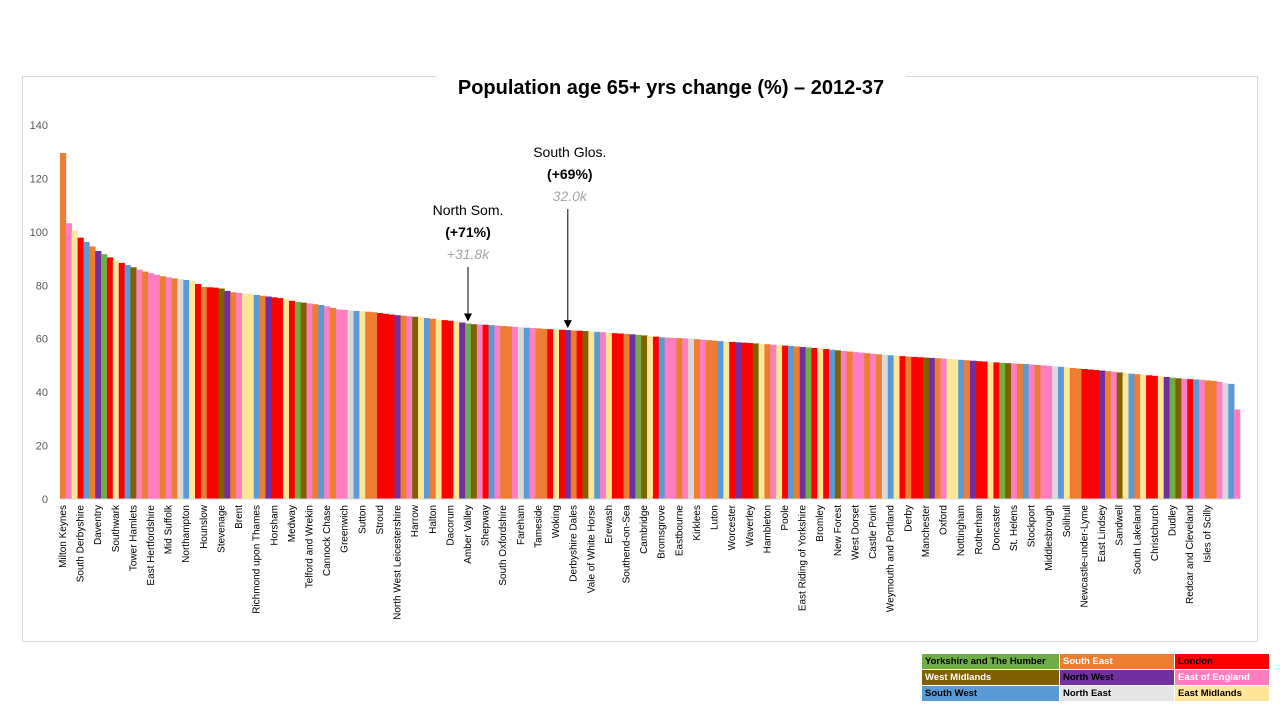 This screenshot has width=1280, height=720. Describe the element at coordinates (169, 529) in the screenshot. I see `x-tick-label: Mid Suffolk` at that location.